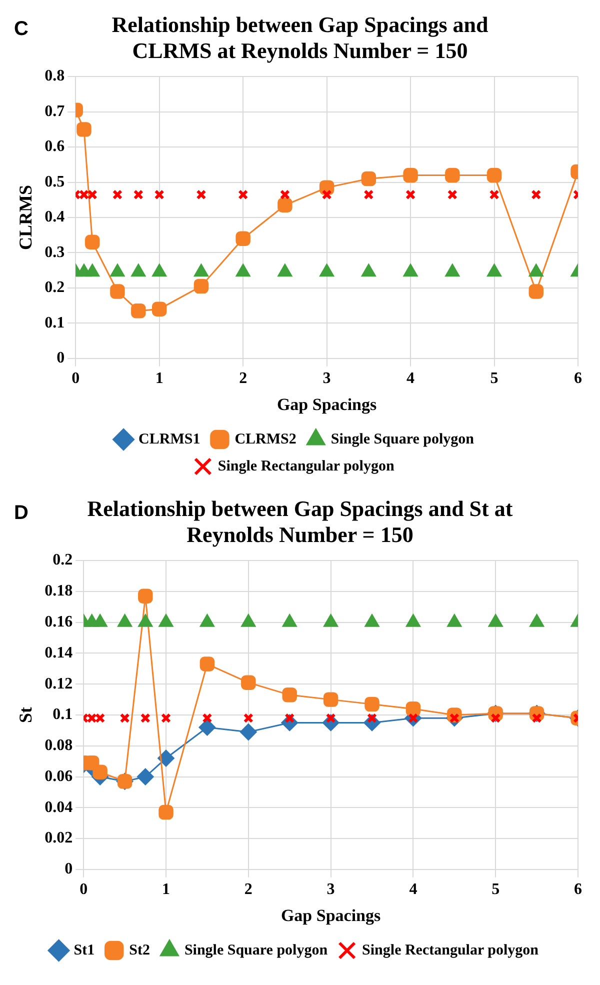  What do you see at coordinates (62, 715) in the screenshot?
I see `y-tick-label: 0.1` at bounding box center [62, 715].